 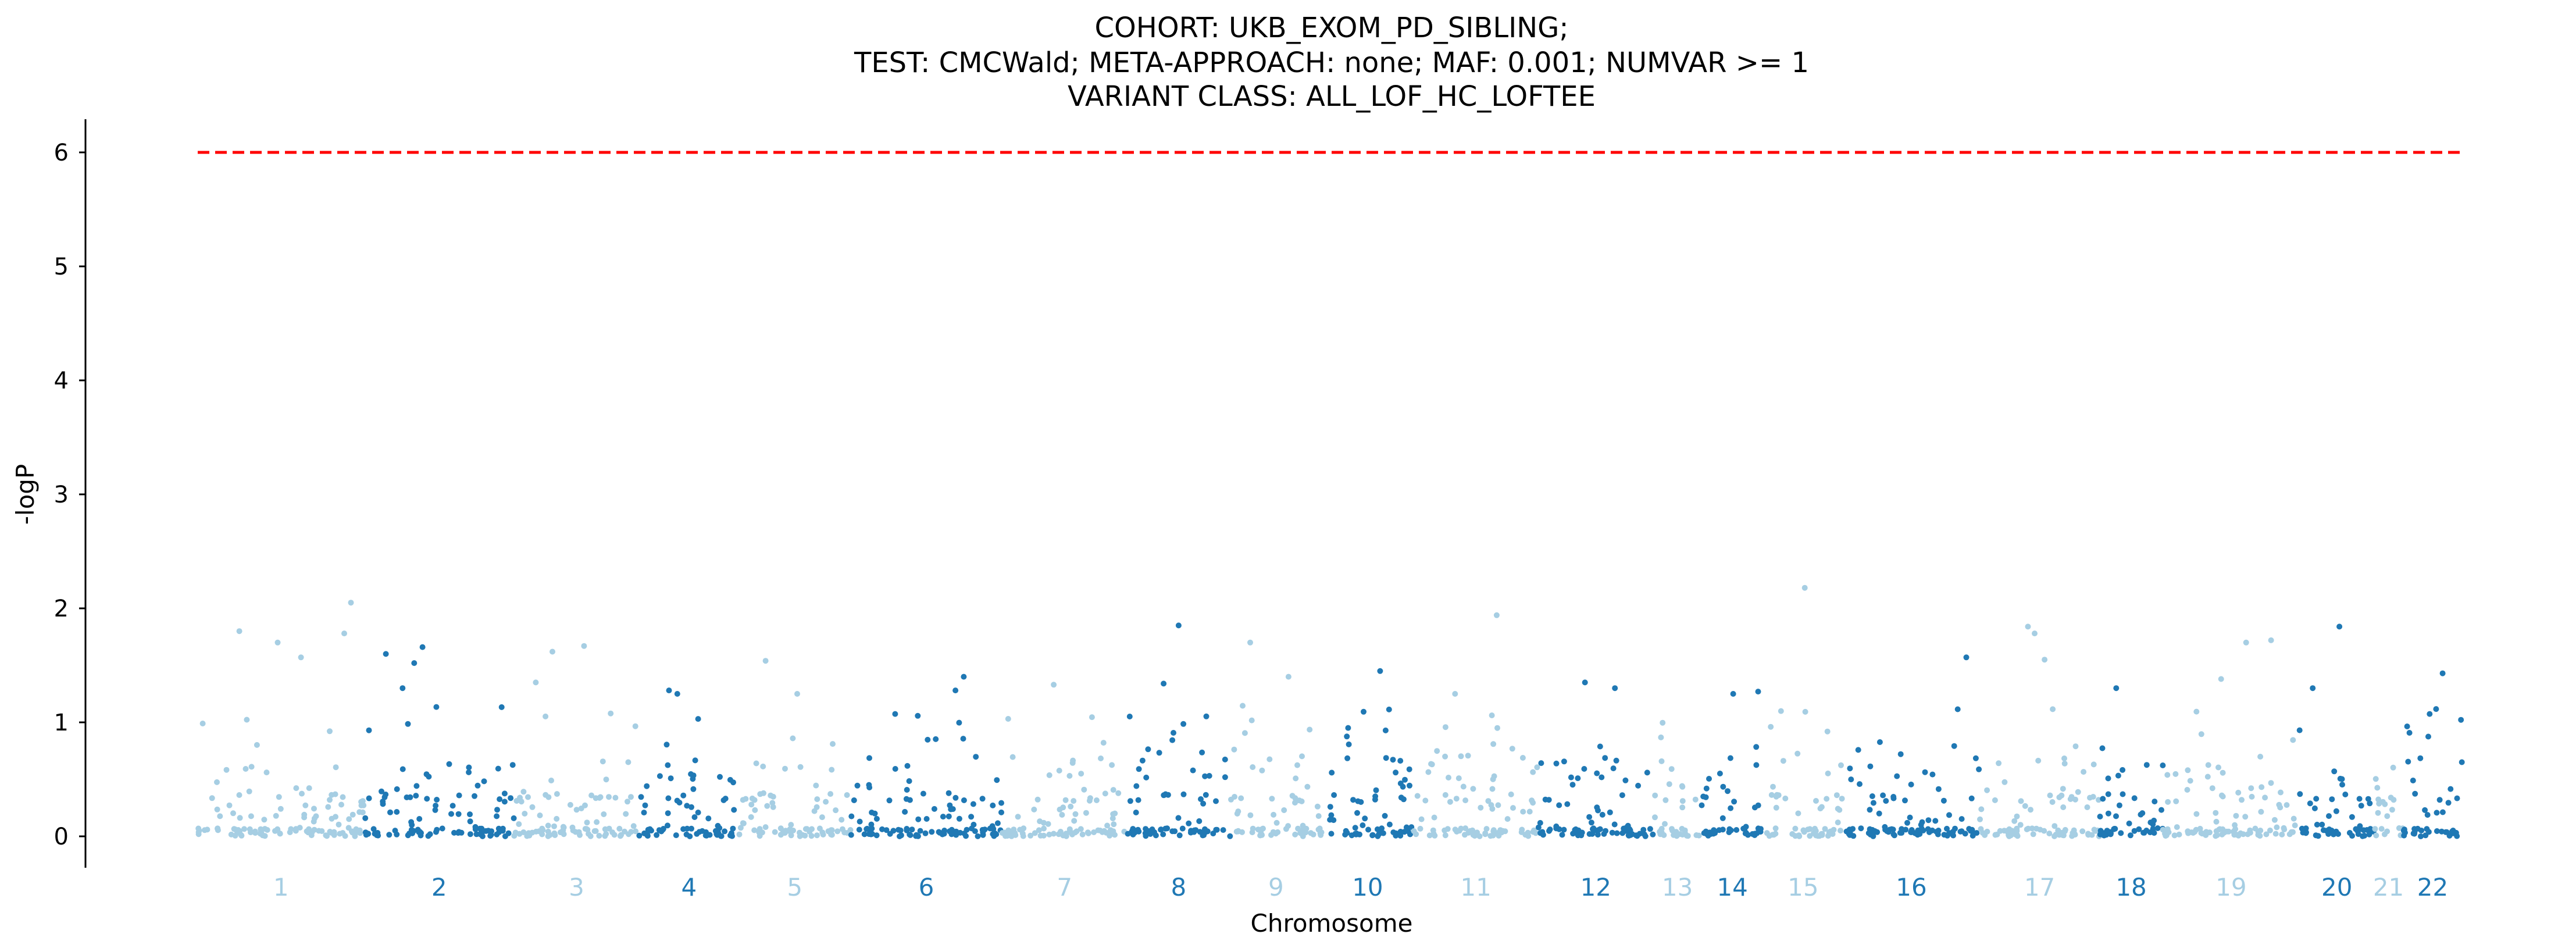 What do you see at coordinates (927, 887) in the screenshot?
I see `chromosome-label: 6` at bounding box center [927, 887].